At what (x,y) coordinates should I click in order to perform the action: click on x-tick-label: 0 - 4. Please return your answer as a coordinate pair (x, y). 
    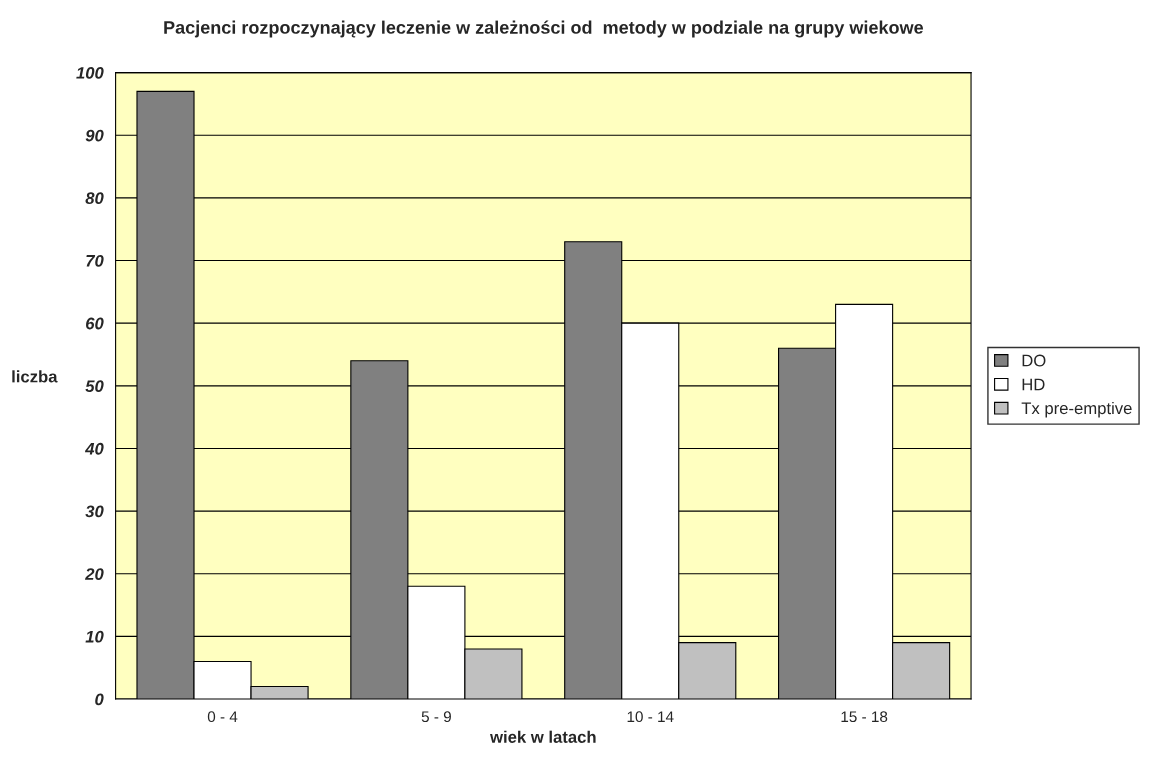
    Looking at the image, I should click on (222, 717).